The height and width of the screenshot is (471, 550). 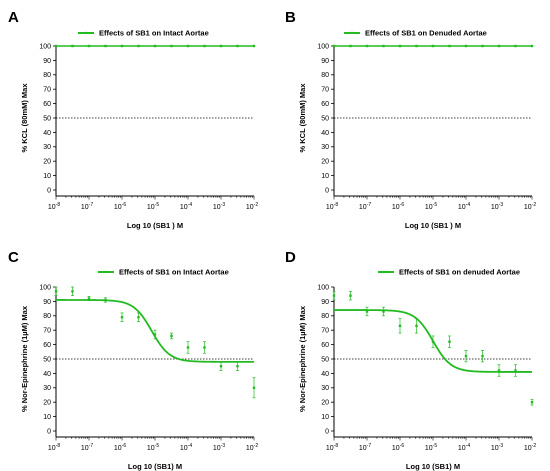 What do you see at coordinates (13, 257) in the screenshot?
I see `panel-letter: C` at bounding box center [13, 257].